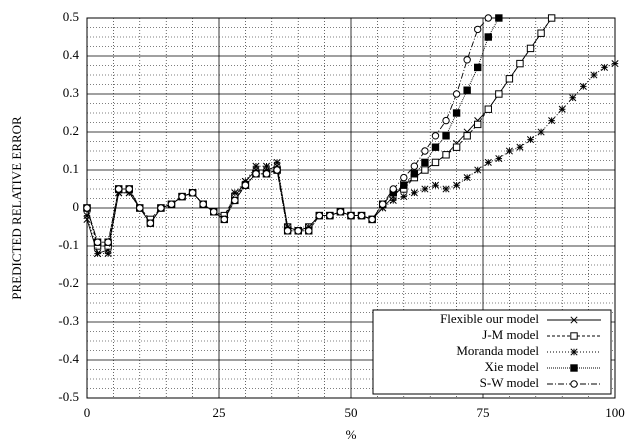 This screenshot has width=640, height=446. I want to click on legend-label: S-W model, so click(510, 382).